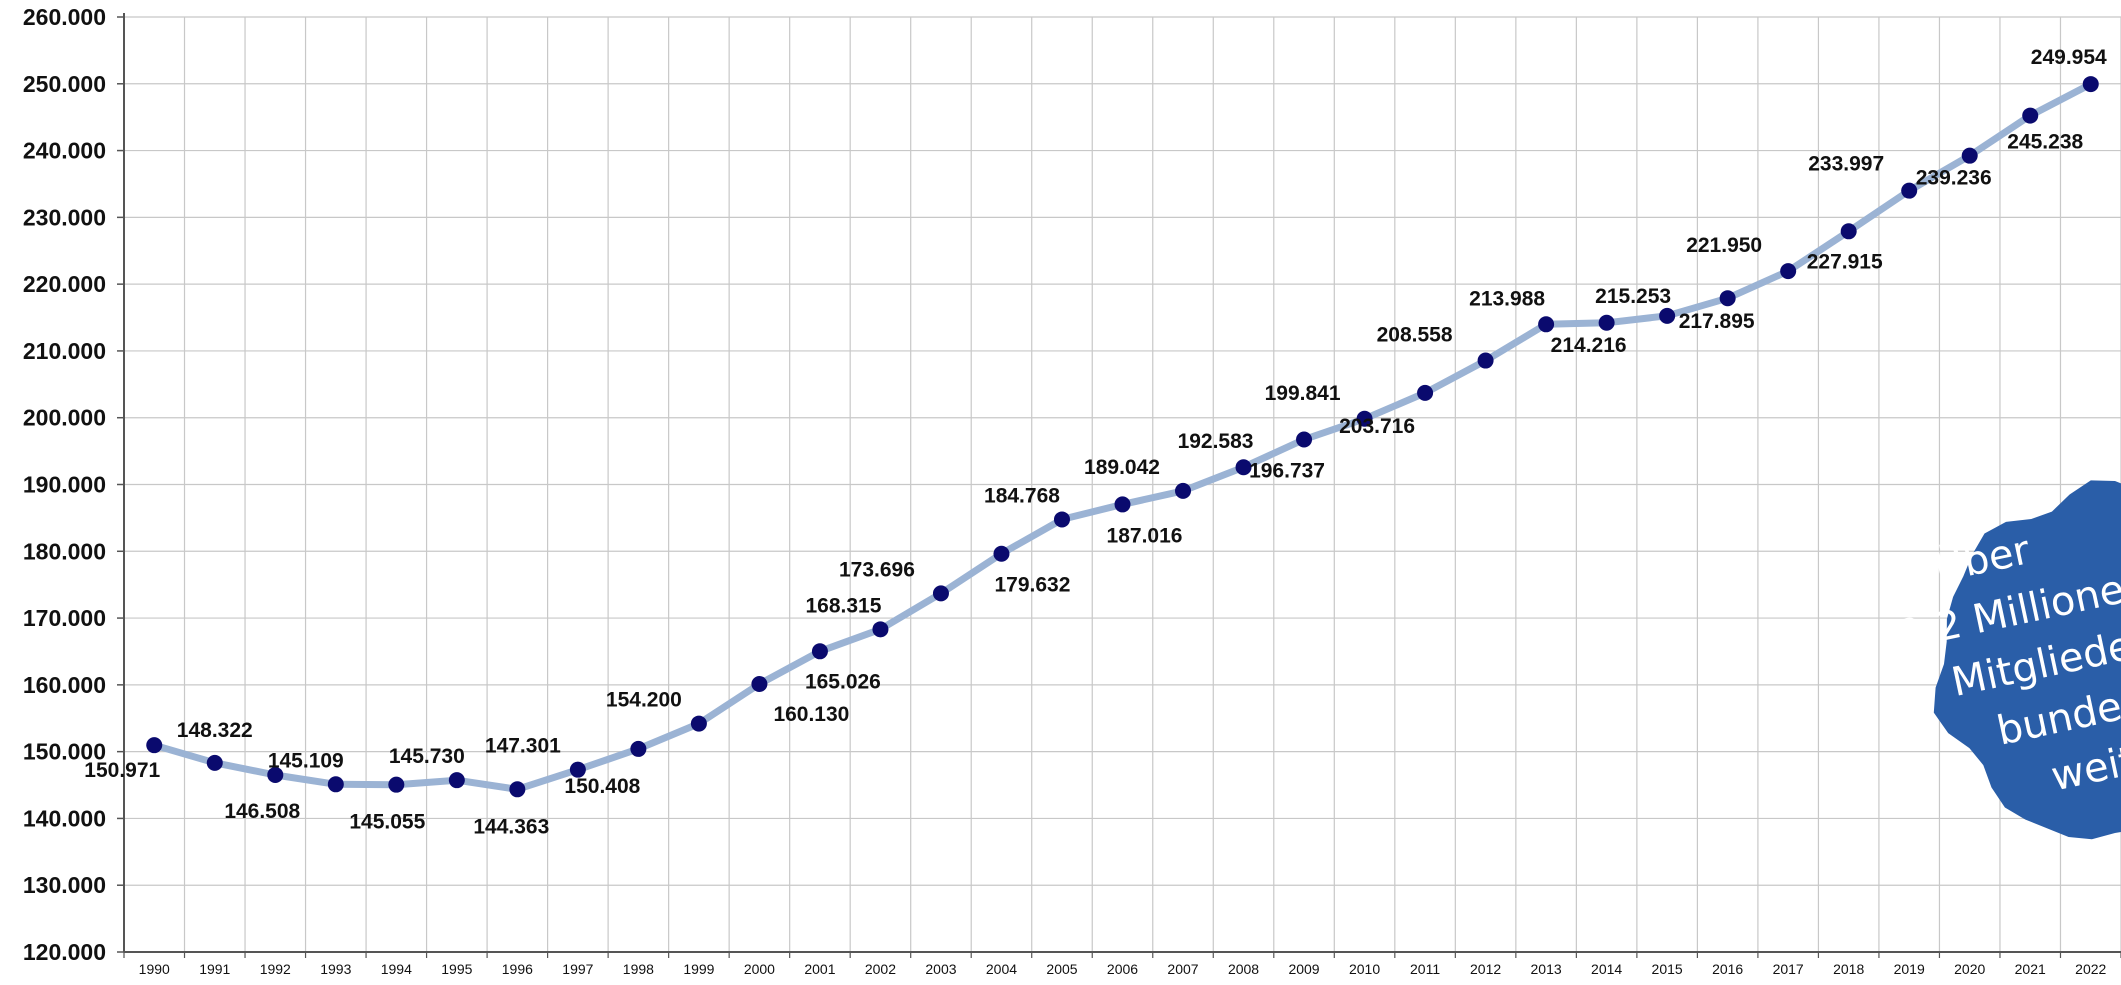 The width and height of the screenshot is (2121, 985). I want to click on data-label: 187.016, so click(1145, 535).